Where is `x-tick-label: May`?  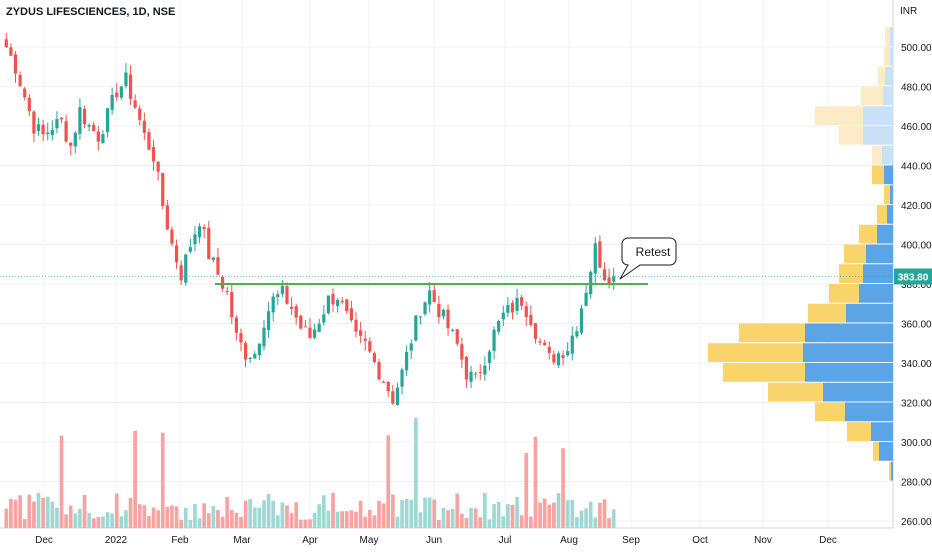
x-tick-label: May is located at coordinates (369, 540).